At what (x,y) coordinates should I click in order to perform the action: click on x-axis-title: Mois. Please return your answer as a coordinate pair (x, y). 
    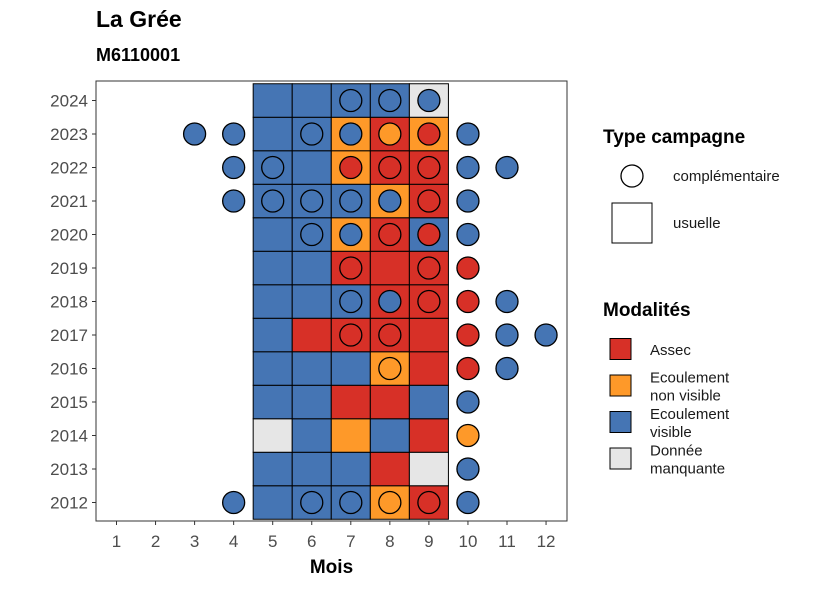
    Looking at the image, I should click on (331, 567).